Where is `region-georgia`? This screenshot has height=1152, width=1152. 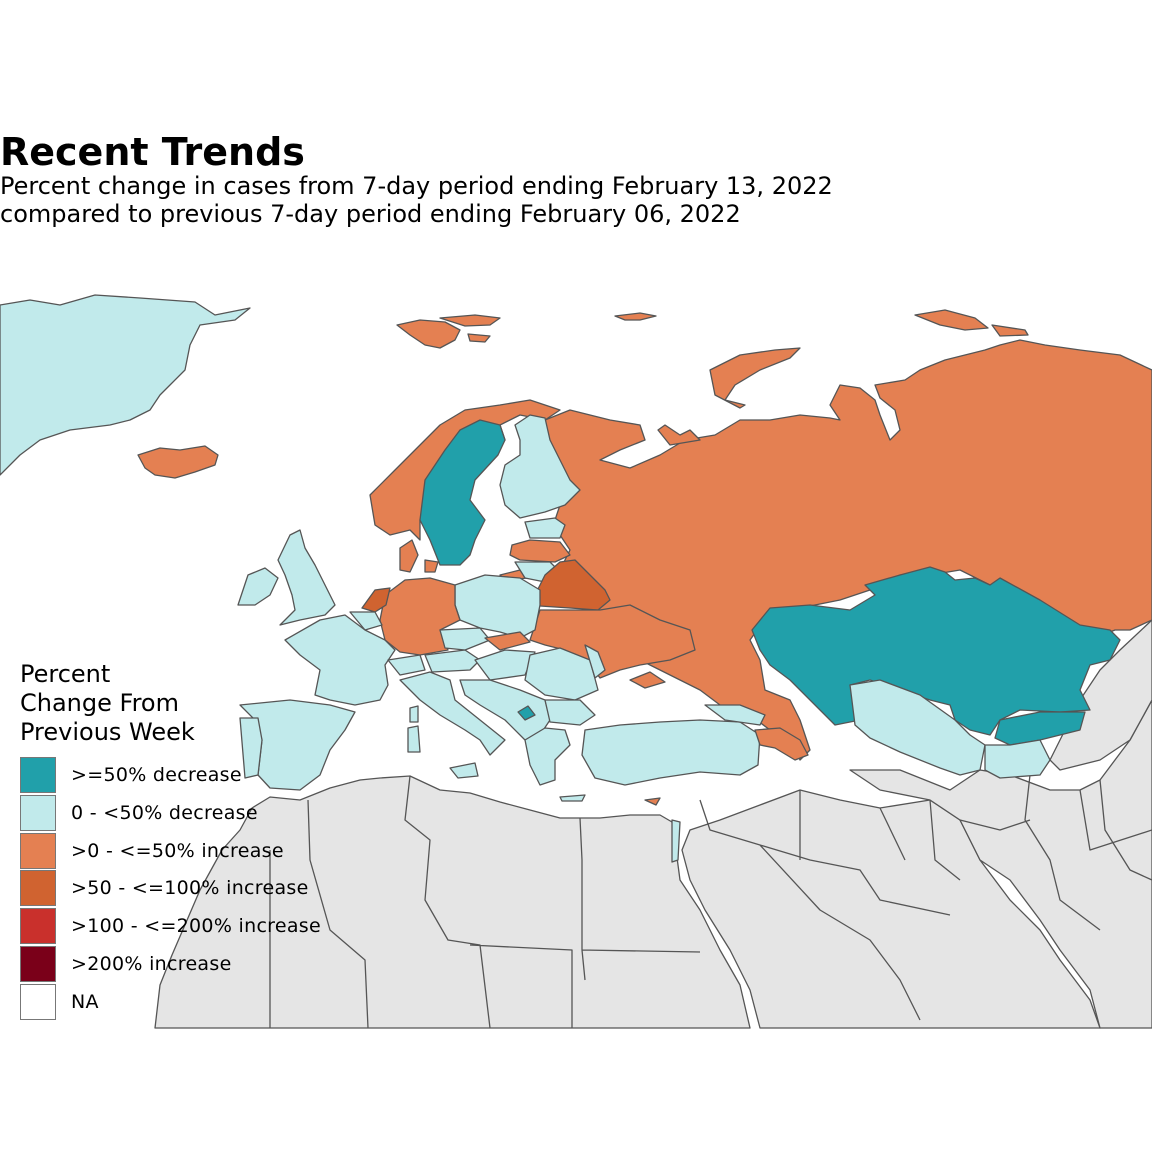 region-georgia is located at coordinates (735, 715).